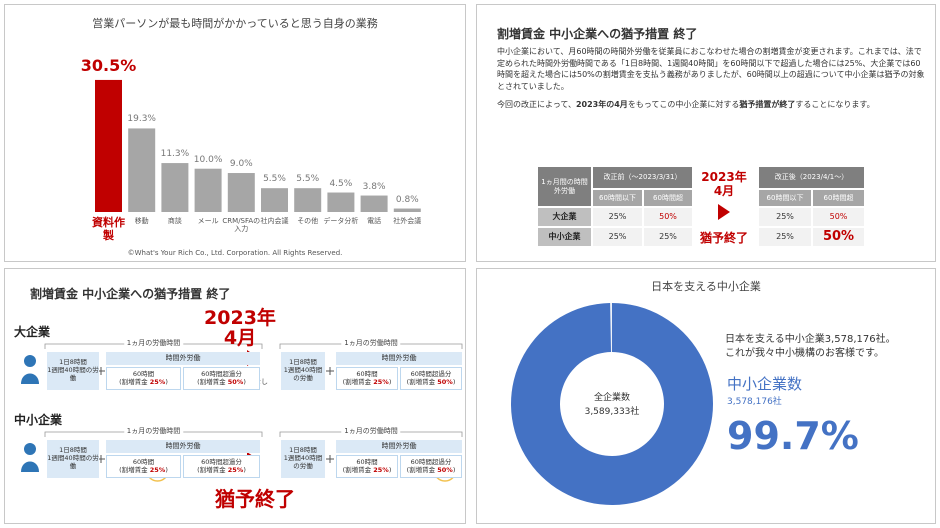 This screenshot has width=940, height=528. Describe the element at coordinates (793, 436) in the screenshot. I see `value-label: 99.7%` at that location.